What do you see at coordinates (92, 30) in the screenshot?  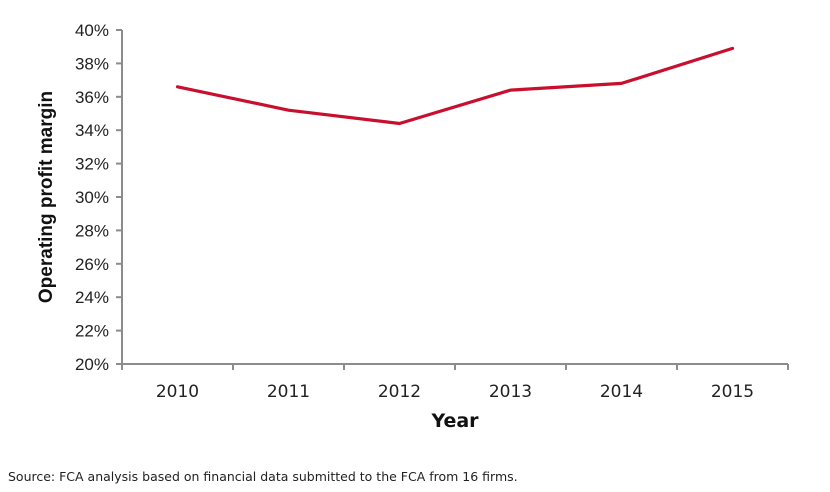 I see `y-tick-label: 40%` at bounding box center [92, 30].